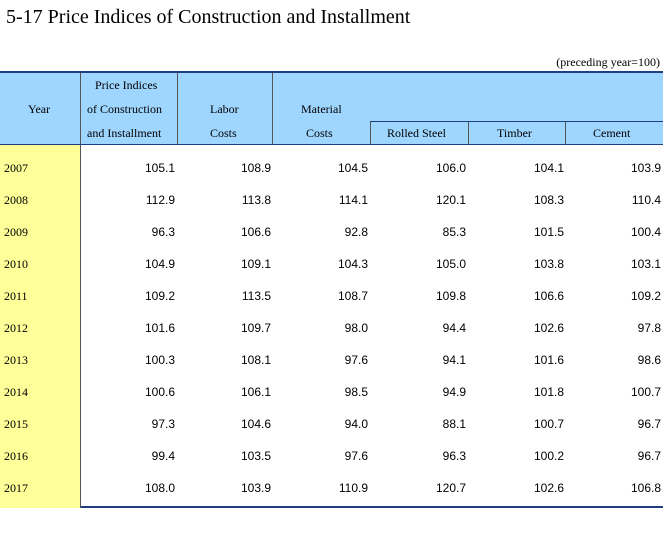 This screenshot has width=663, height=541. I want to click on year-cell: 2017, so click(16, 488).